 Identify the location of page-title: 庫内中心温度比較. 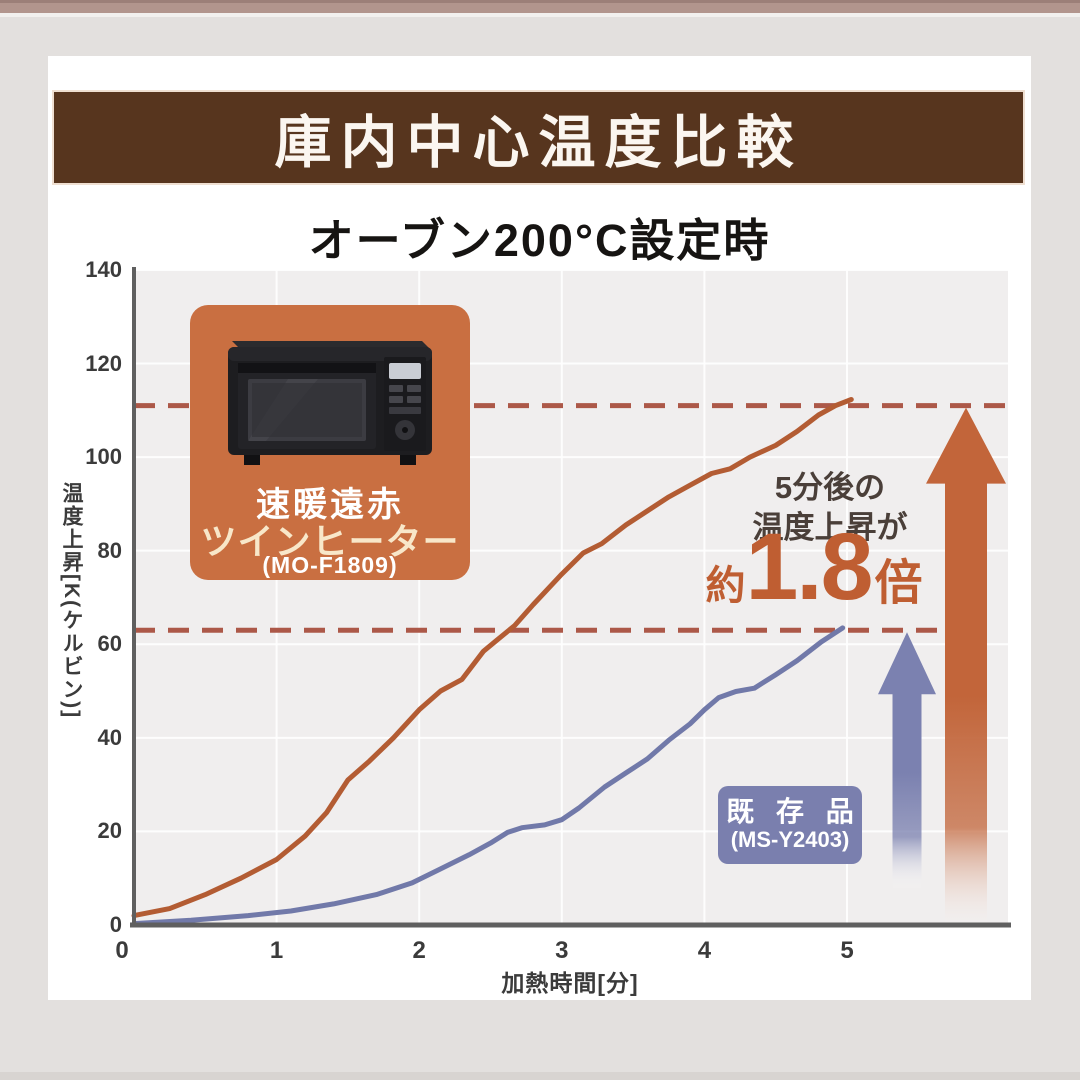
(538, 142).